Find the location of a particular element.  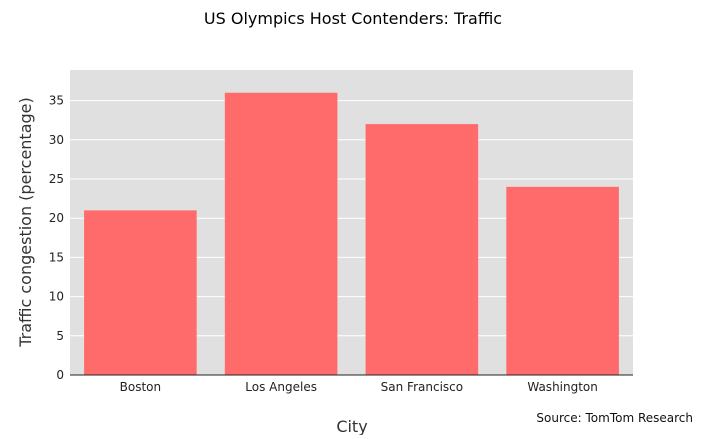

bar-los-angeles is located at coordinates (281, 233).